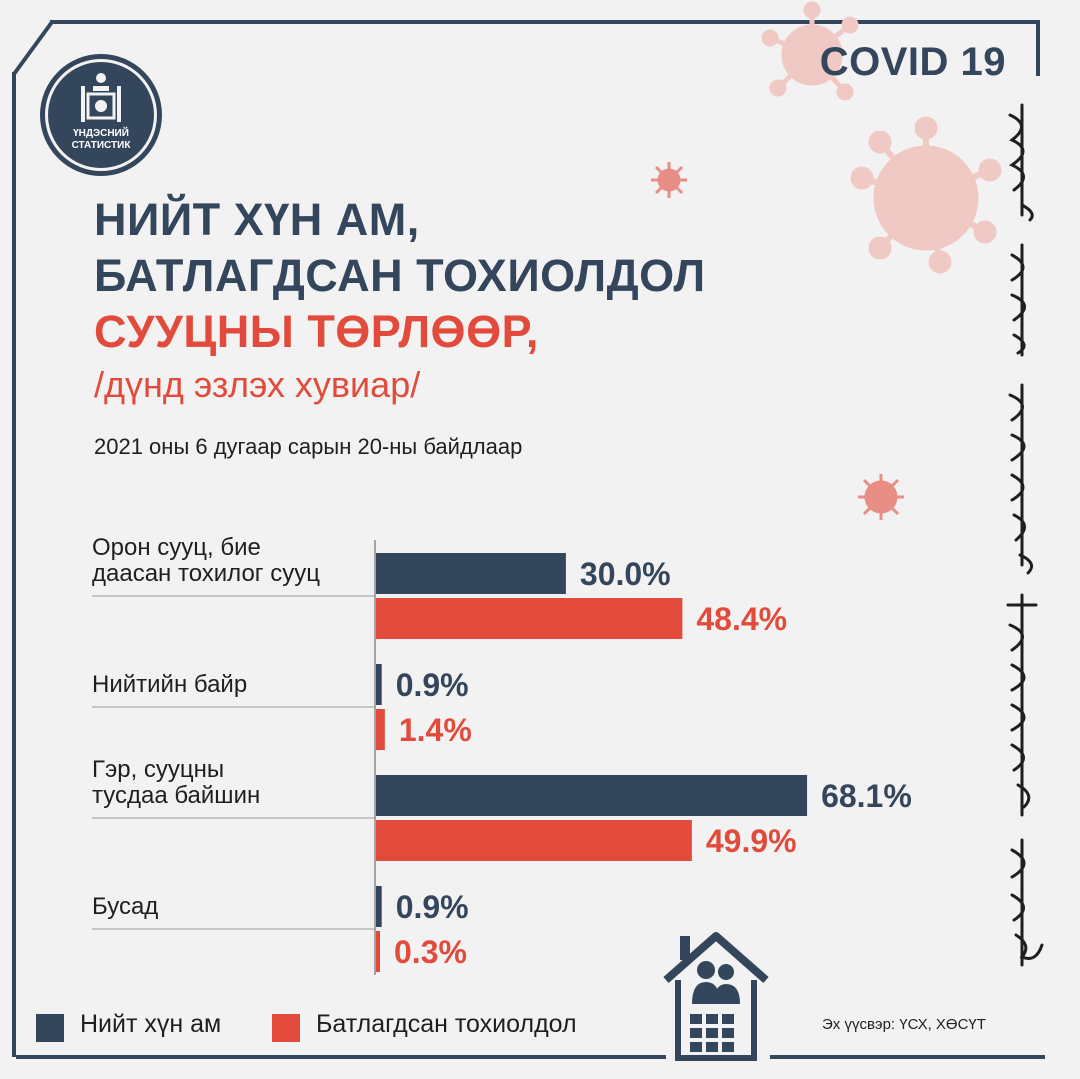  What do you see at coordinates (907, 1057) in the screenshot?
I see `frame-line-bottom-right` at bounding box center [907, 1057].